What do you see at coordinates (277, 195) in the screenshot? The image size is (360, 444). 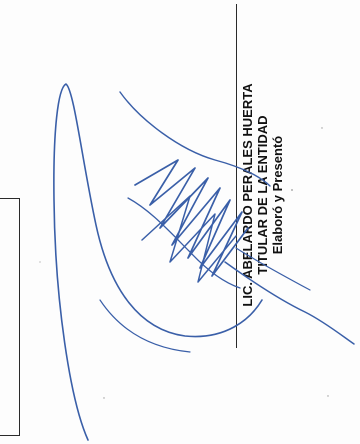 I see `signer-role: Elaboró y Presentó` at bounding box center [277, 195].